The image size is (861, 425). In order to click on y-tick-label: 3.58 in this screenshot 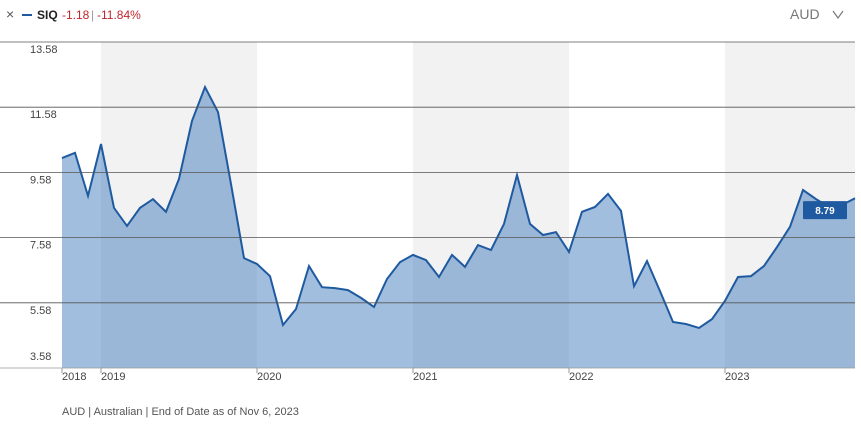, I will do `click(40, 357)`.